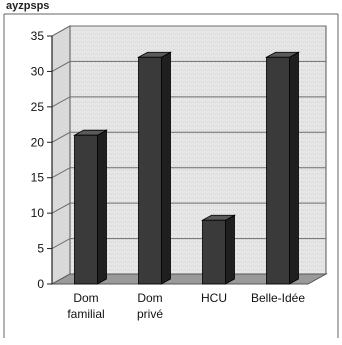 The image size is (342, 345). I want to click on x-tick-label: Dom privé, so click(150, 306).